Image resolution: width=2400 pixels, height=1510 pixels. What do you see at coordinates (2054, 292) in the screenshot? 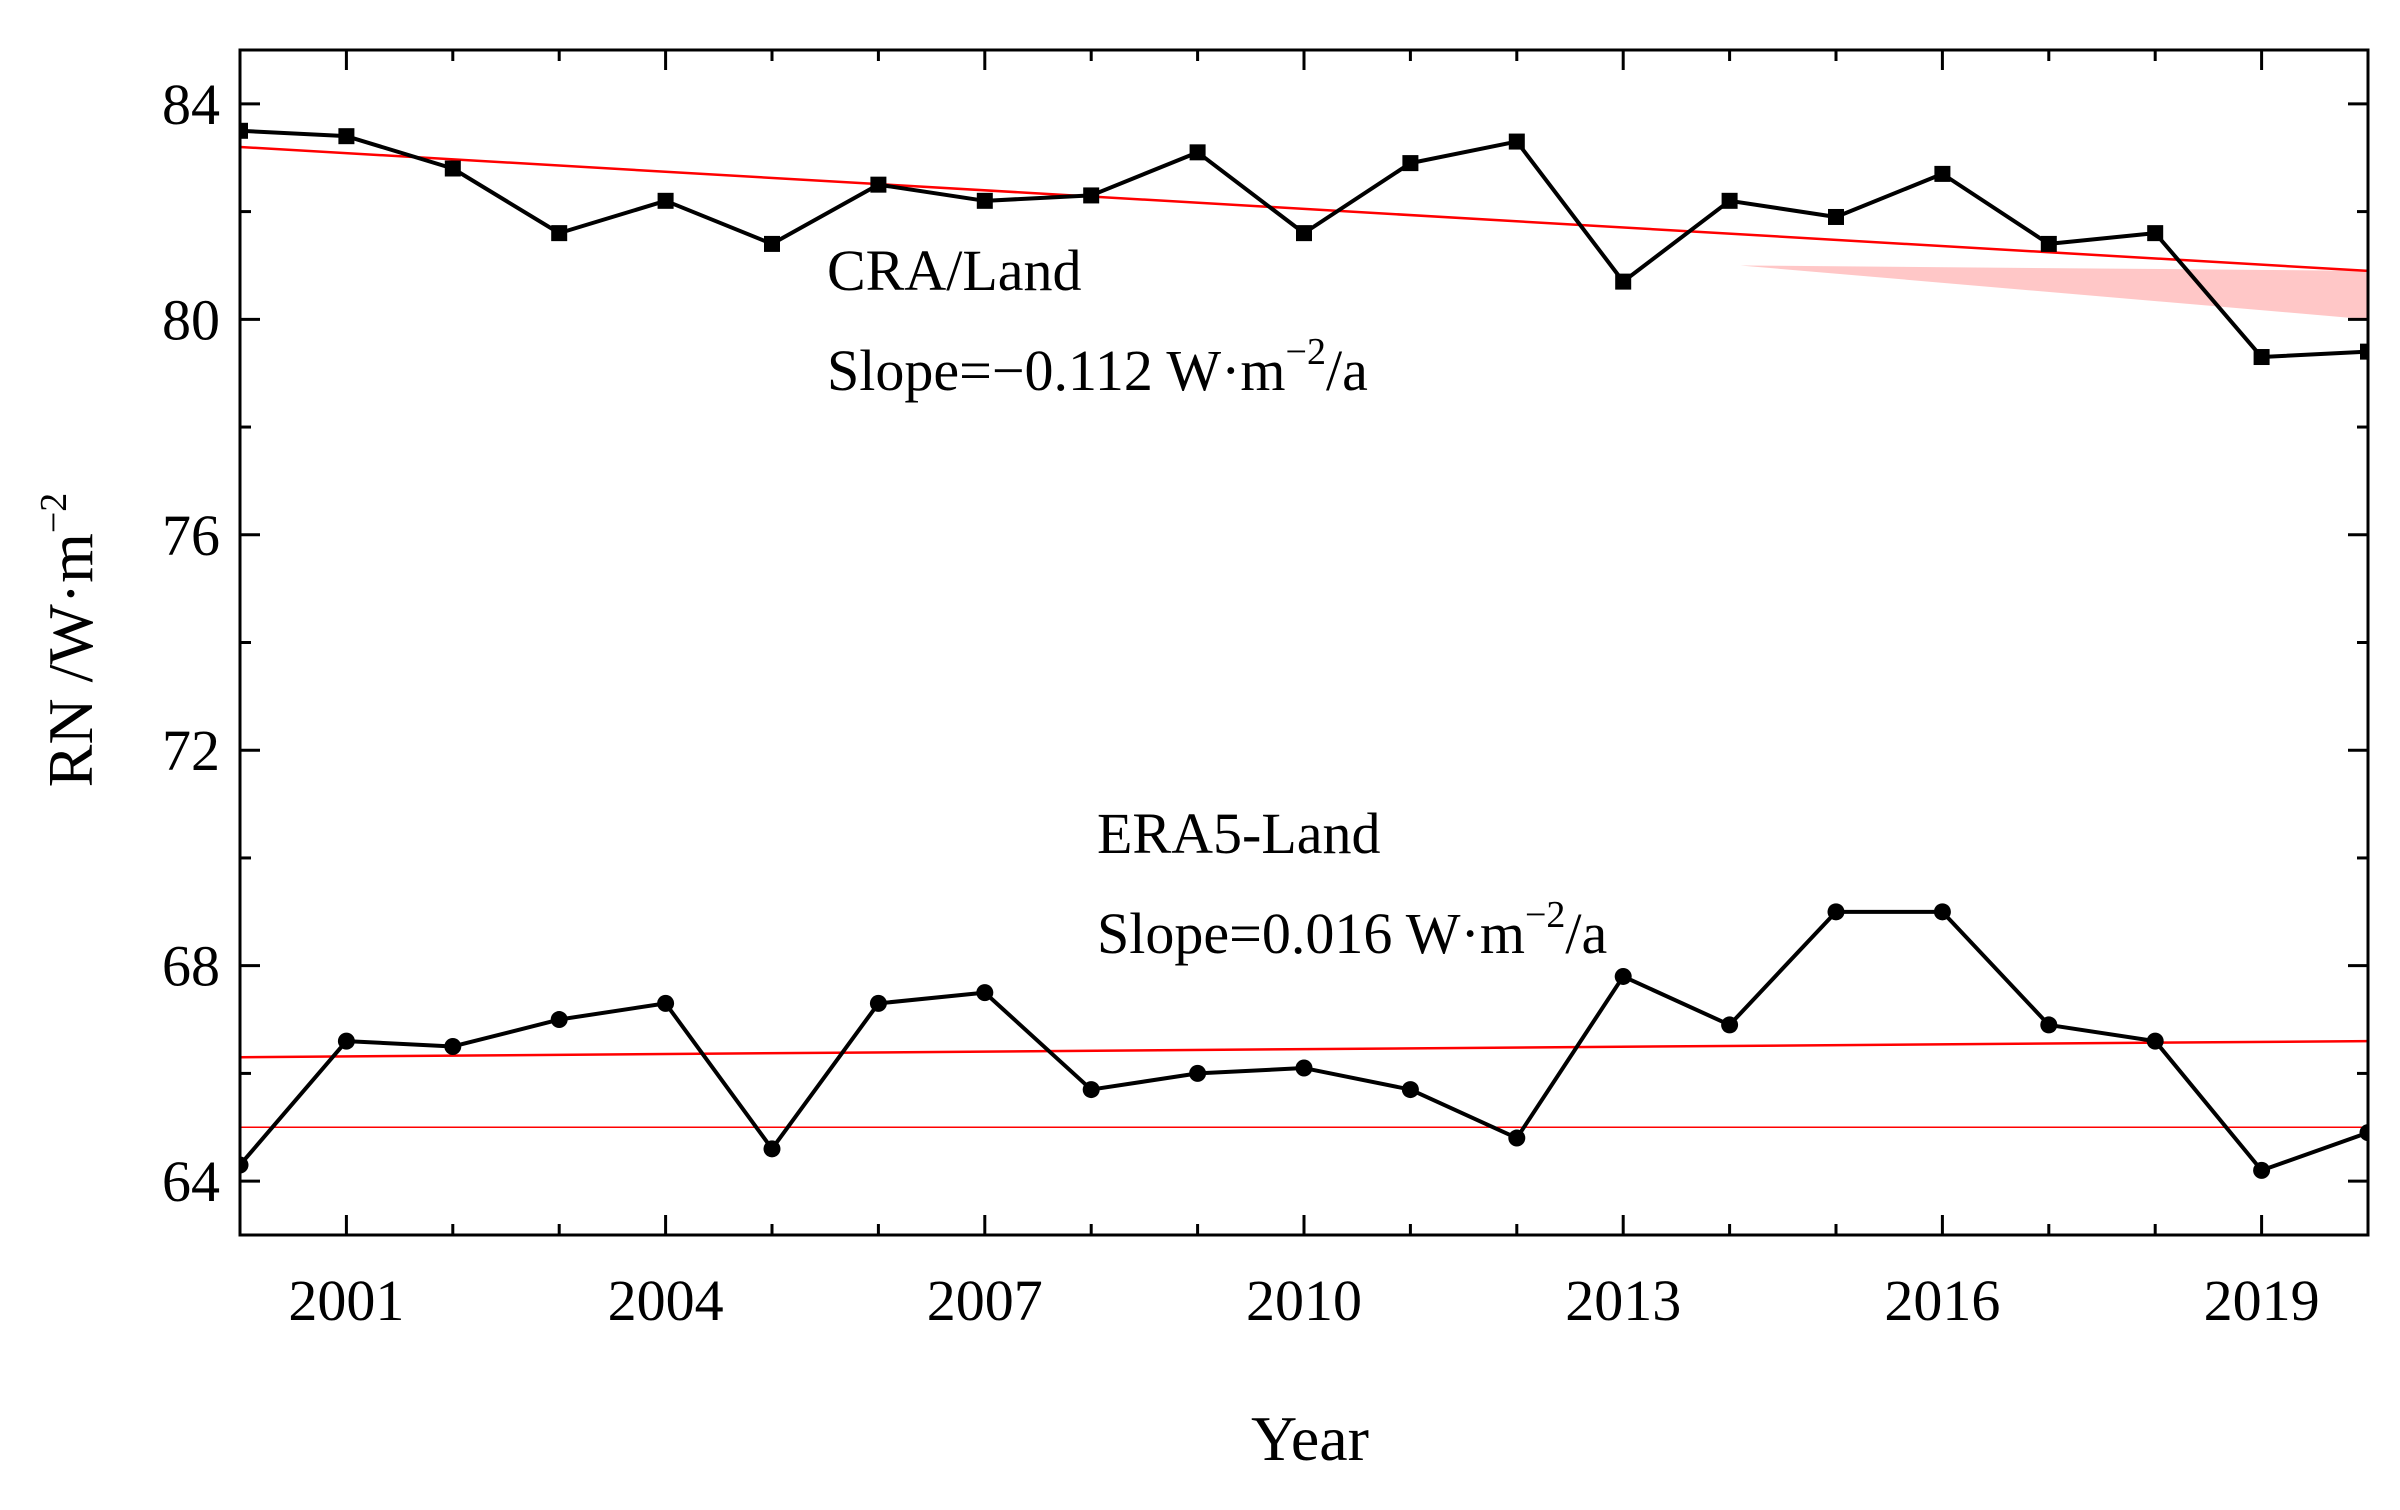
I see `shaded-band` at bounding box center [2054, 292].